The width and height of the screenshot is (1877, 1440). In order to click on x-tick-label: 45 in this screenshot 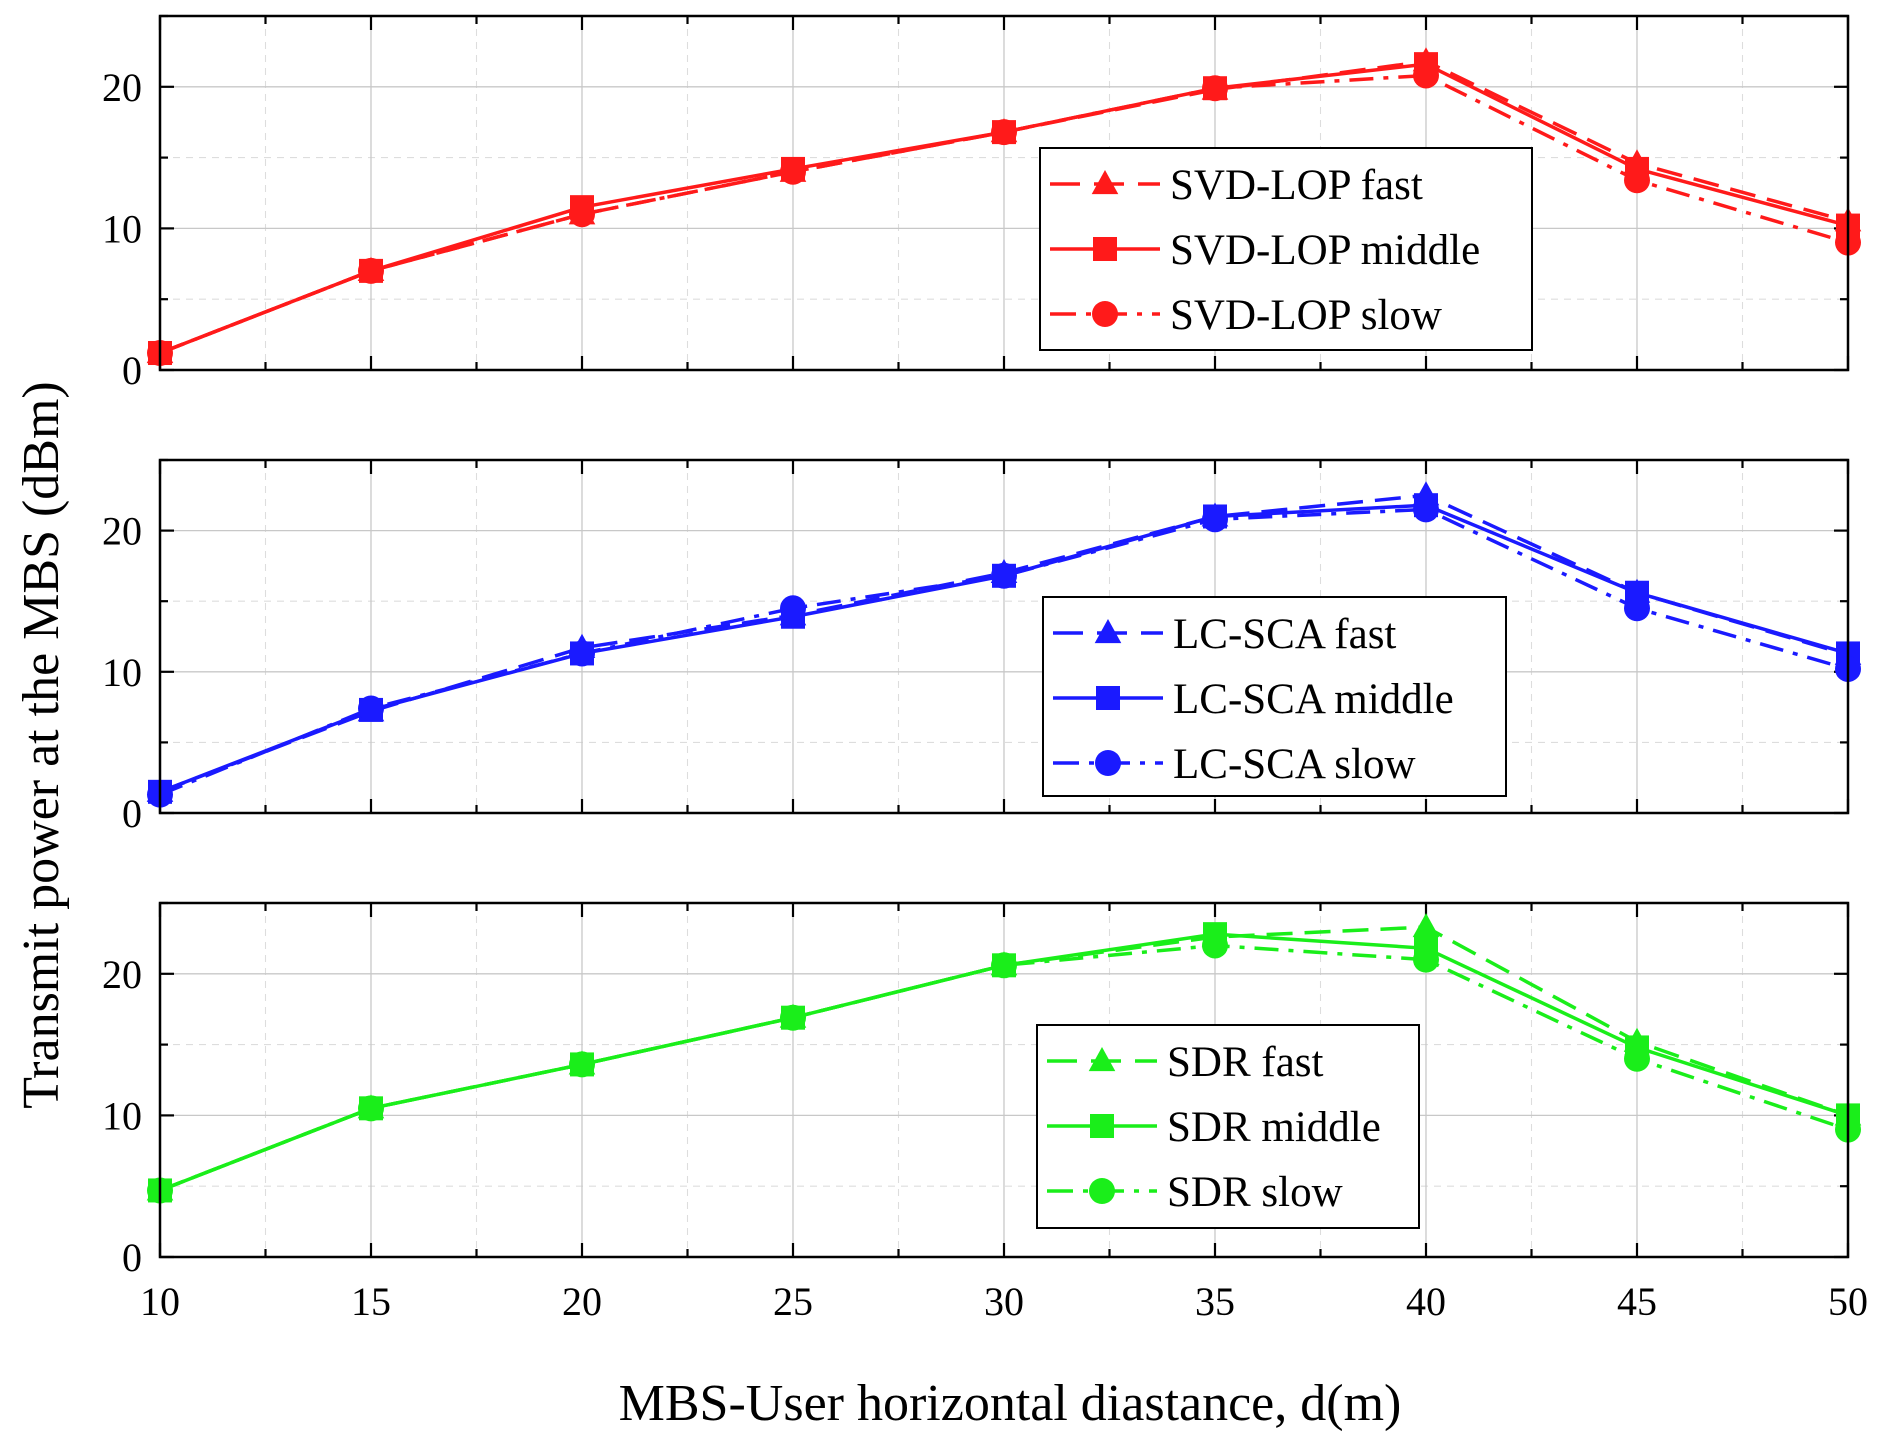, I will do `click(1637, 1301)`.